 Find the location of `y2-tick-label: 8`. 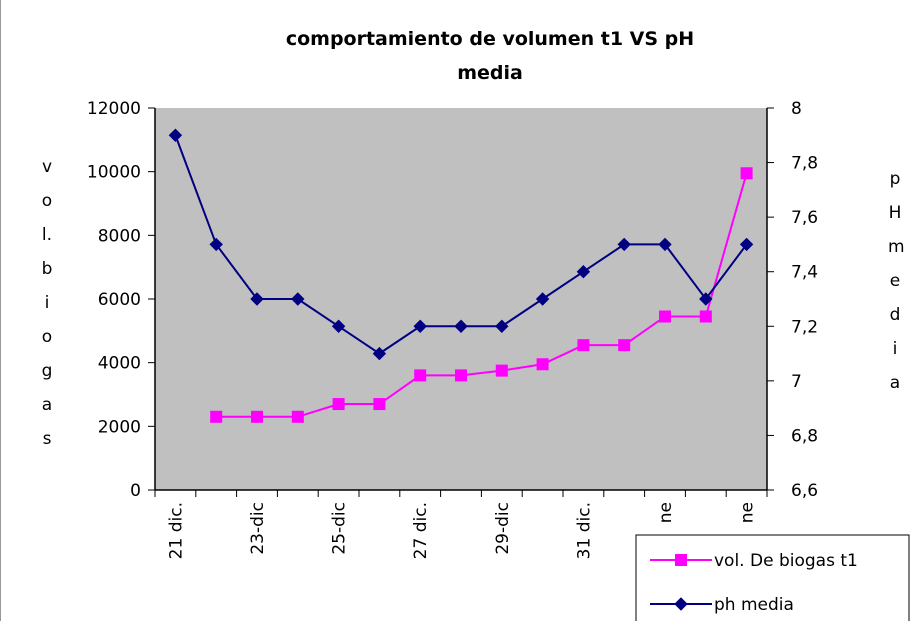

y2-tick-label: 8 is located at coordinates (796, 109).